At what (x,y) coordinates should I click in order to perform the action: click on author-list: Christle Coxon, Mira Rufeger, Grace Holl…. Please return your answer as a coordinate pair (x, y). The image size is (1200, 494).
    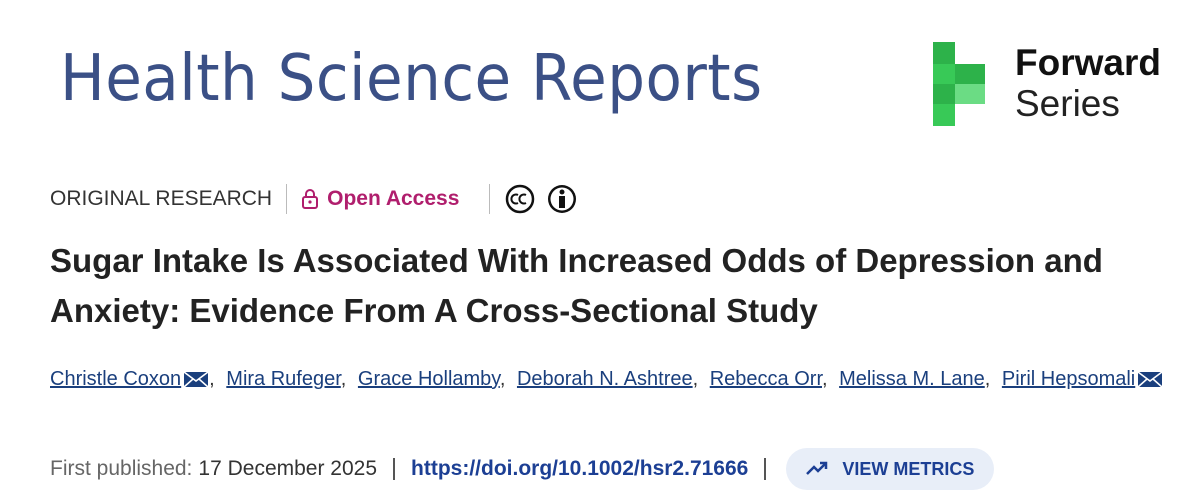
    Looking at the image, I should click on (610, 380).